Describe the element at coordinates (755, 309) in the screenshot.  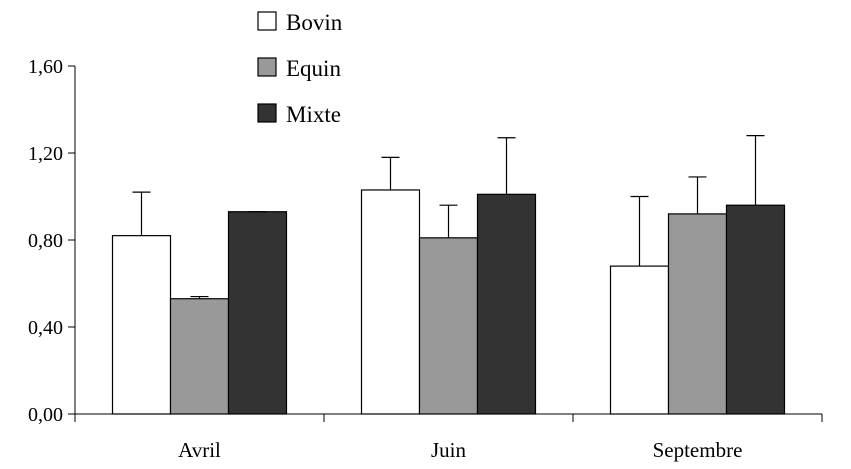
I see `bar-mixte-septembre` at that location.